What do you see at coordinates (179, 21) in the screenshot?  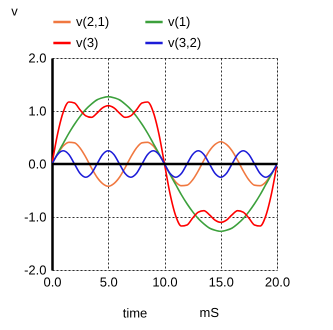 I see `legend-label: v(1)` at bounding box center [179, 21].